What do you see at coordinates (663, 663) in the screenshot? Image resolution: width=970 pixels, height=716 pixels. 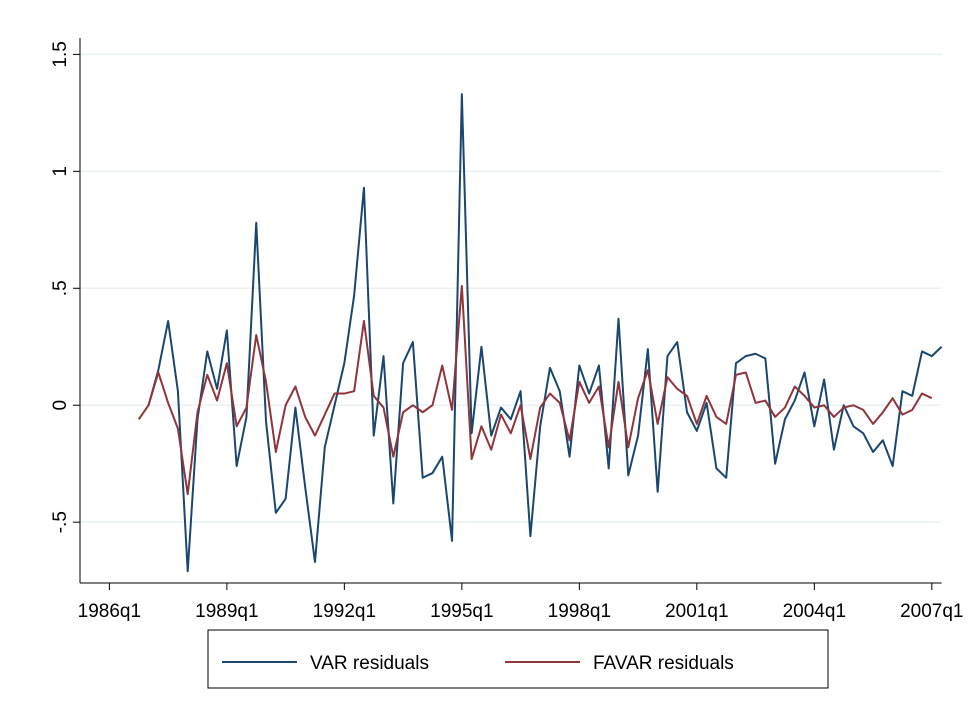 I see `legend-label: FAVAR residuals` at bounding box center [663, 663].